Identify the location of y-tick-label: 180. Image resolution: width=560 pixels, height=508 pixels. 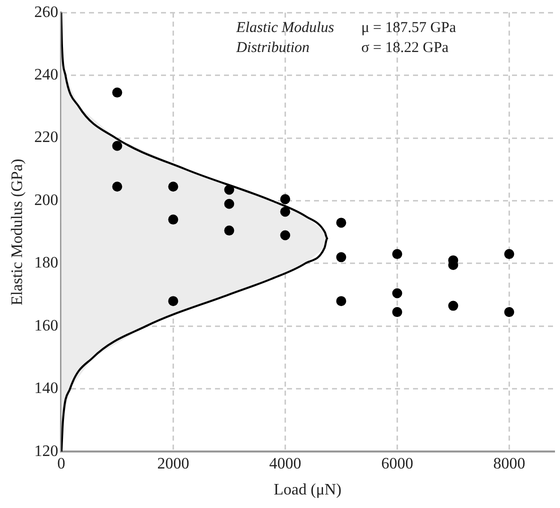
(46, 263).